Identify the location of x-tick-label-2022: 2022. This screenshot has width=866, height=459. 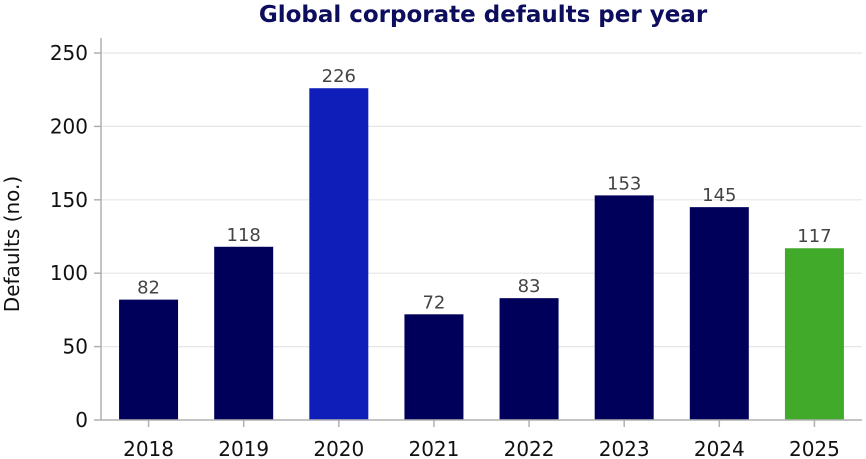
(529, 448).